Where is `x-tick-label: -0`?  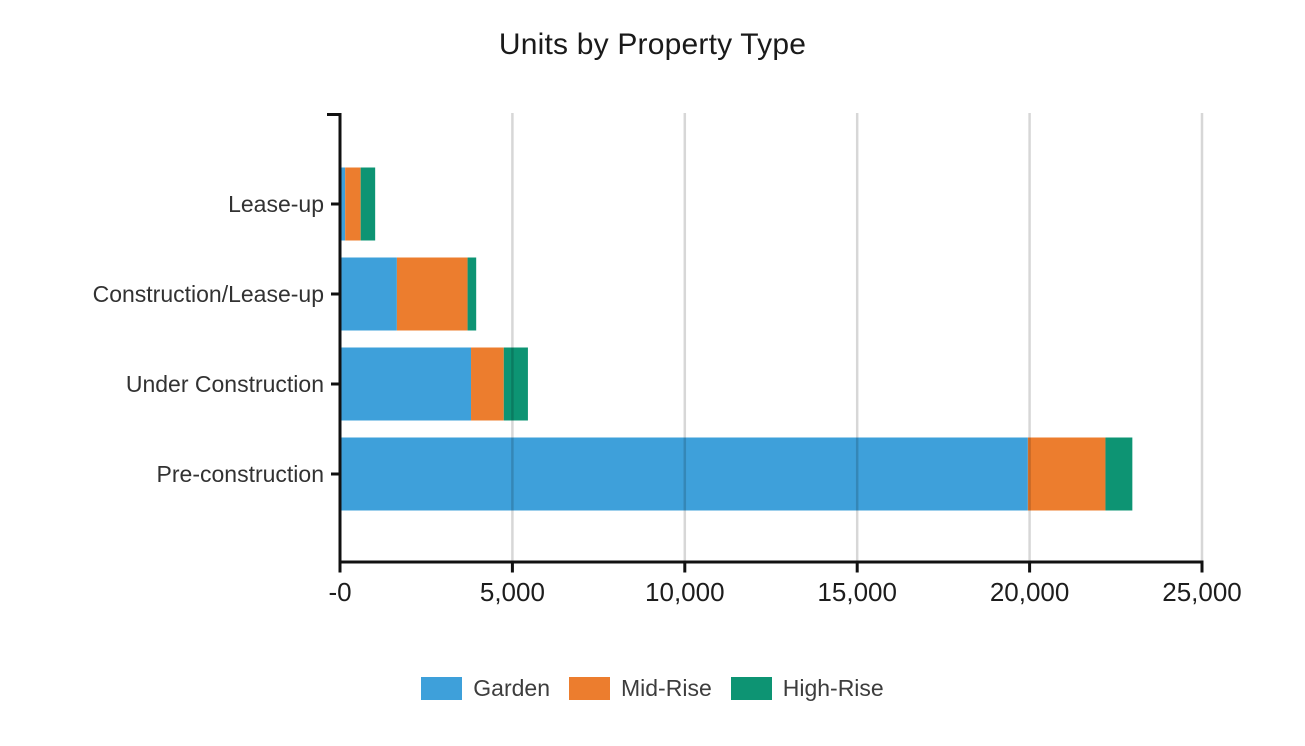
x-tick-label: -0 is located at coordinates (339, 592).